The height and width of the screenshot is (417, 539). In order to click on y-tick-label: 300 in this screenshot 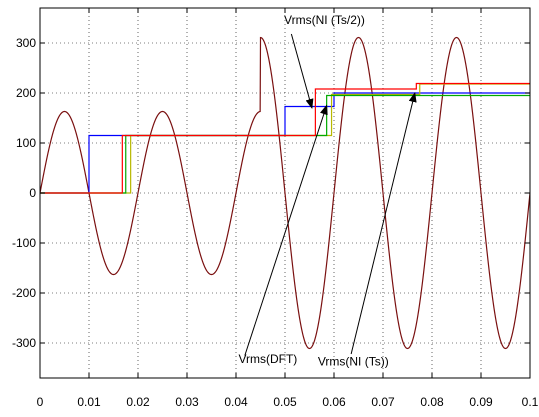, I will do `click(26, 43)`.